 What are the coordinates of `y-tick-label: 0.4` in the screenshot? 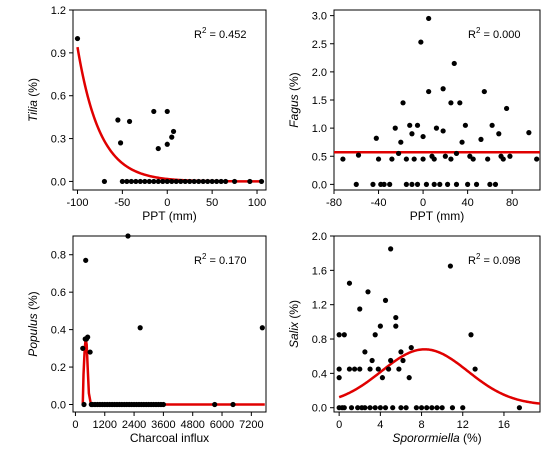 It's located at (319, 374).